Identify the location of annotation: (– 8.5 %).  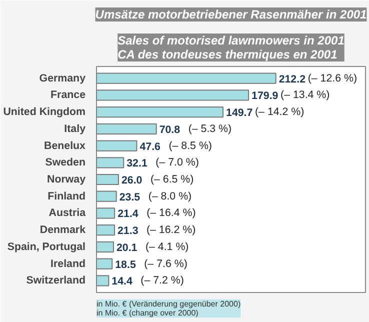
(190, 146).